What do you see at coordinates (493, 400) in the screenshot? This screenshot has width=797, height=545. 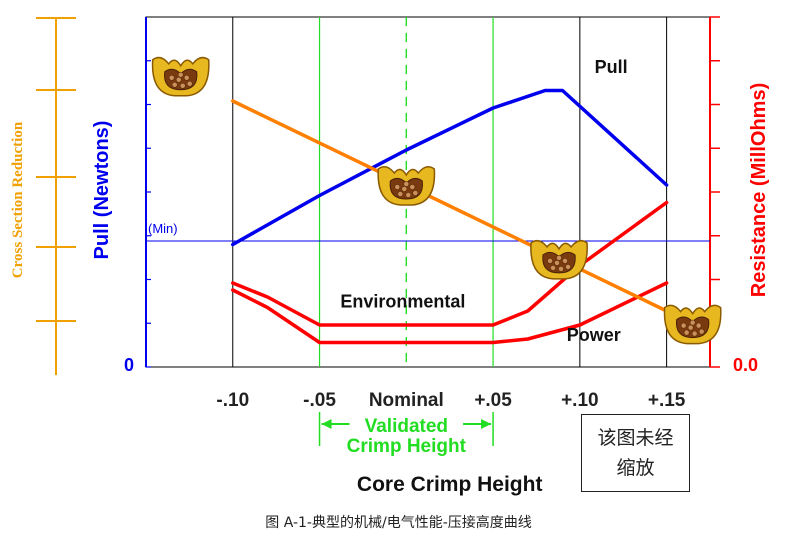 I see `x-tick-label: +.05` at bounding box center [493, 400].